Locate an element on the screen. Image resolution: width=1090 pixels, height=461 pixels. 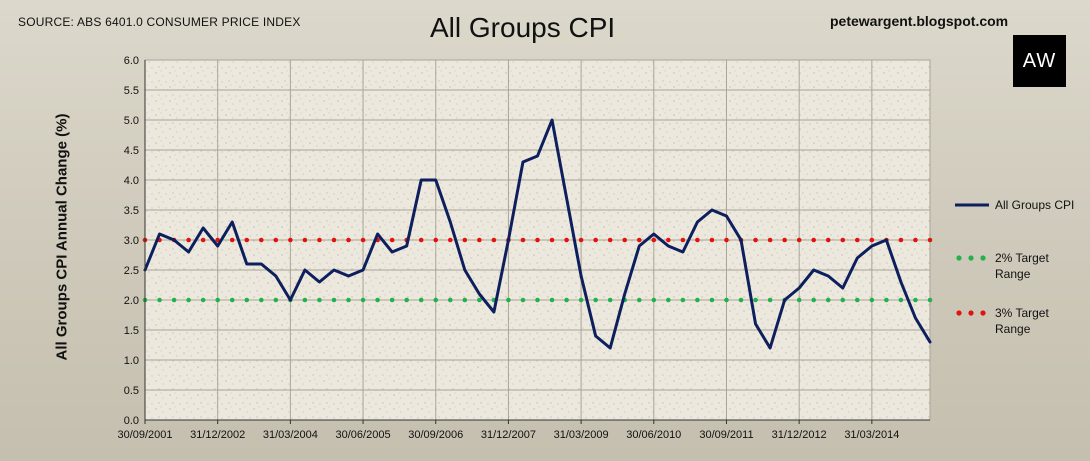
y-tick-label: 5.5 is located at coordinates (131, 91).